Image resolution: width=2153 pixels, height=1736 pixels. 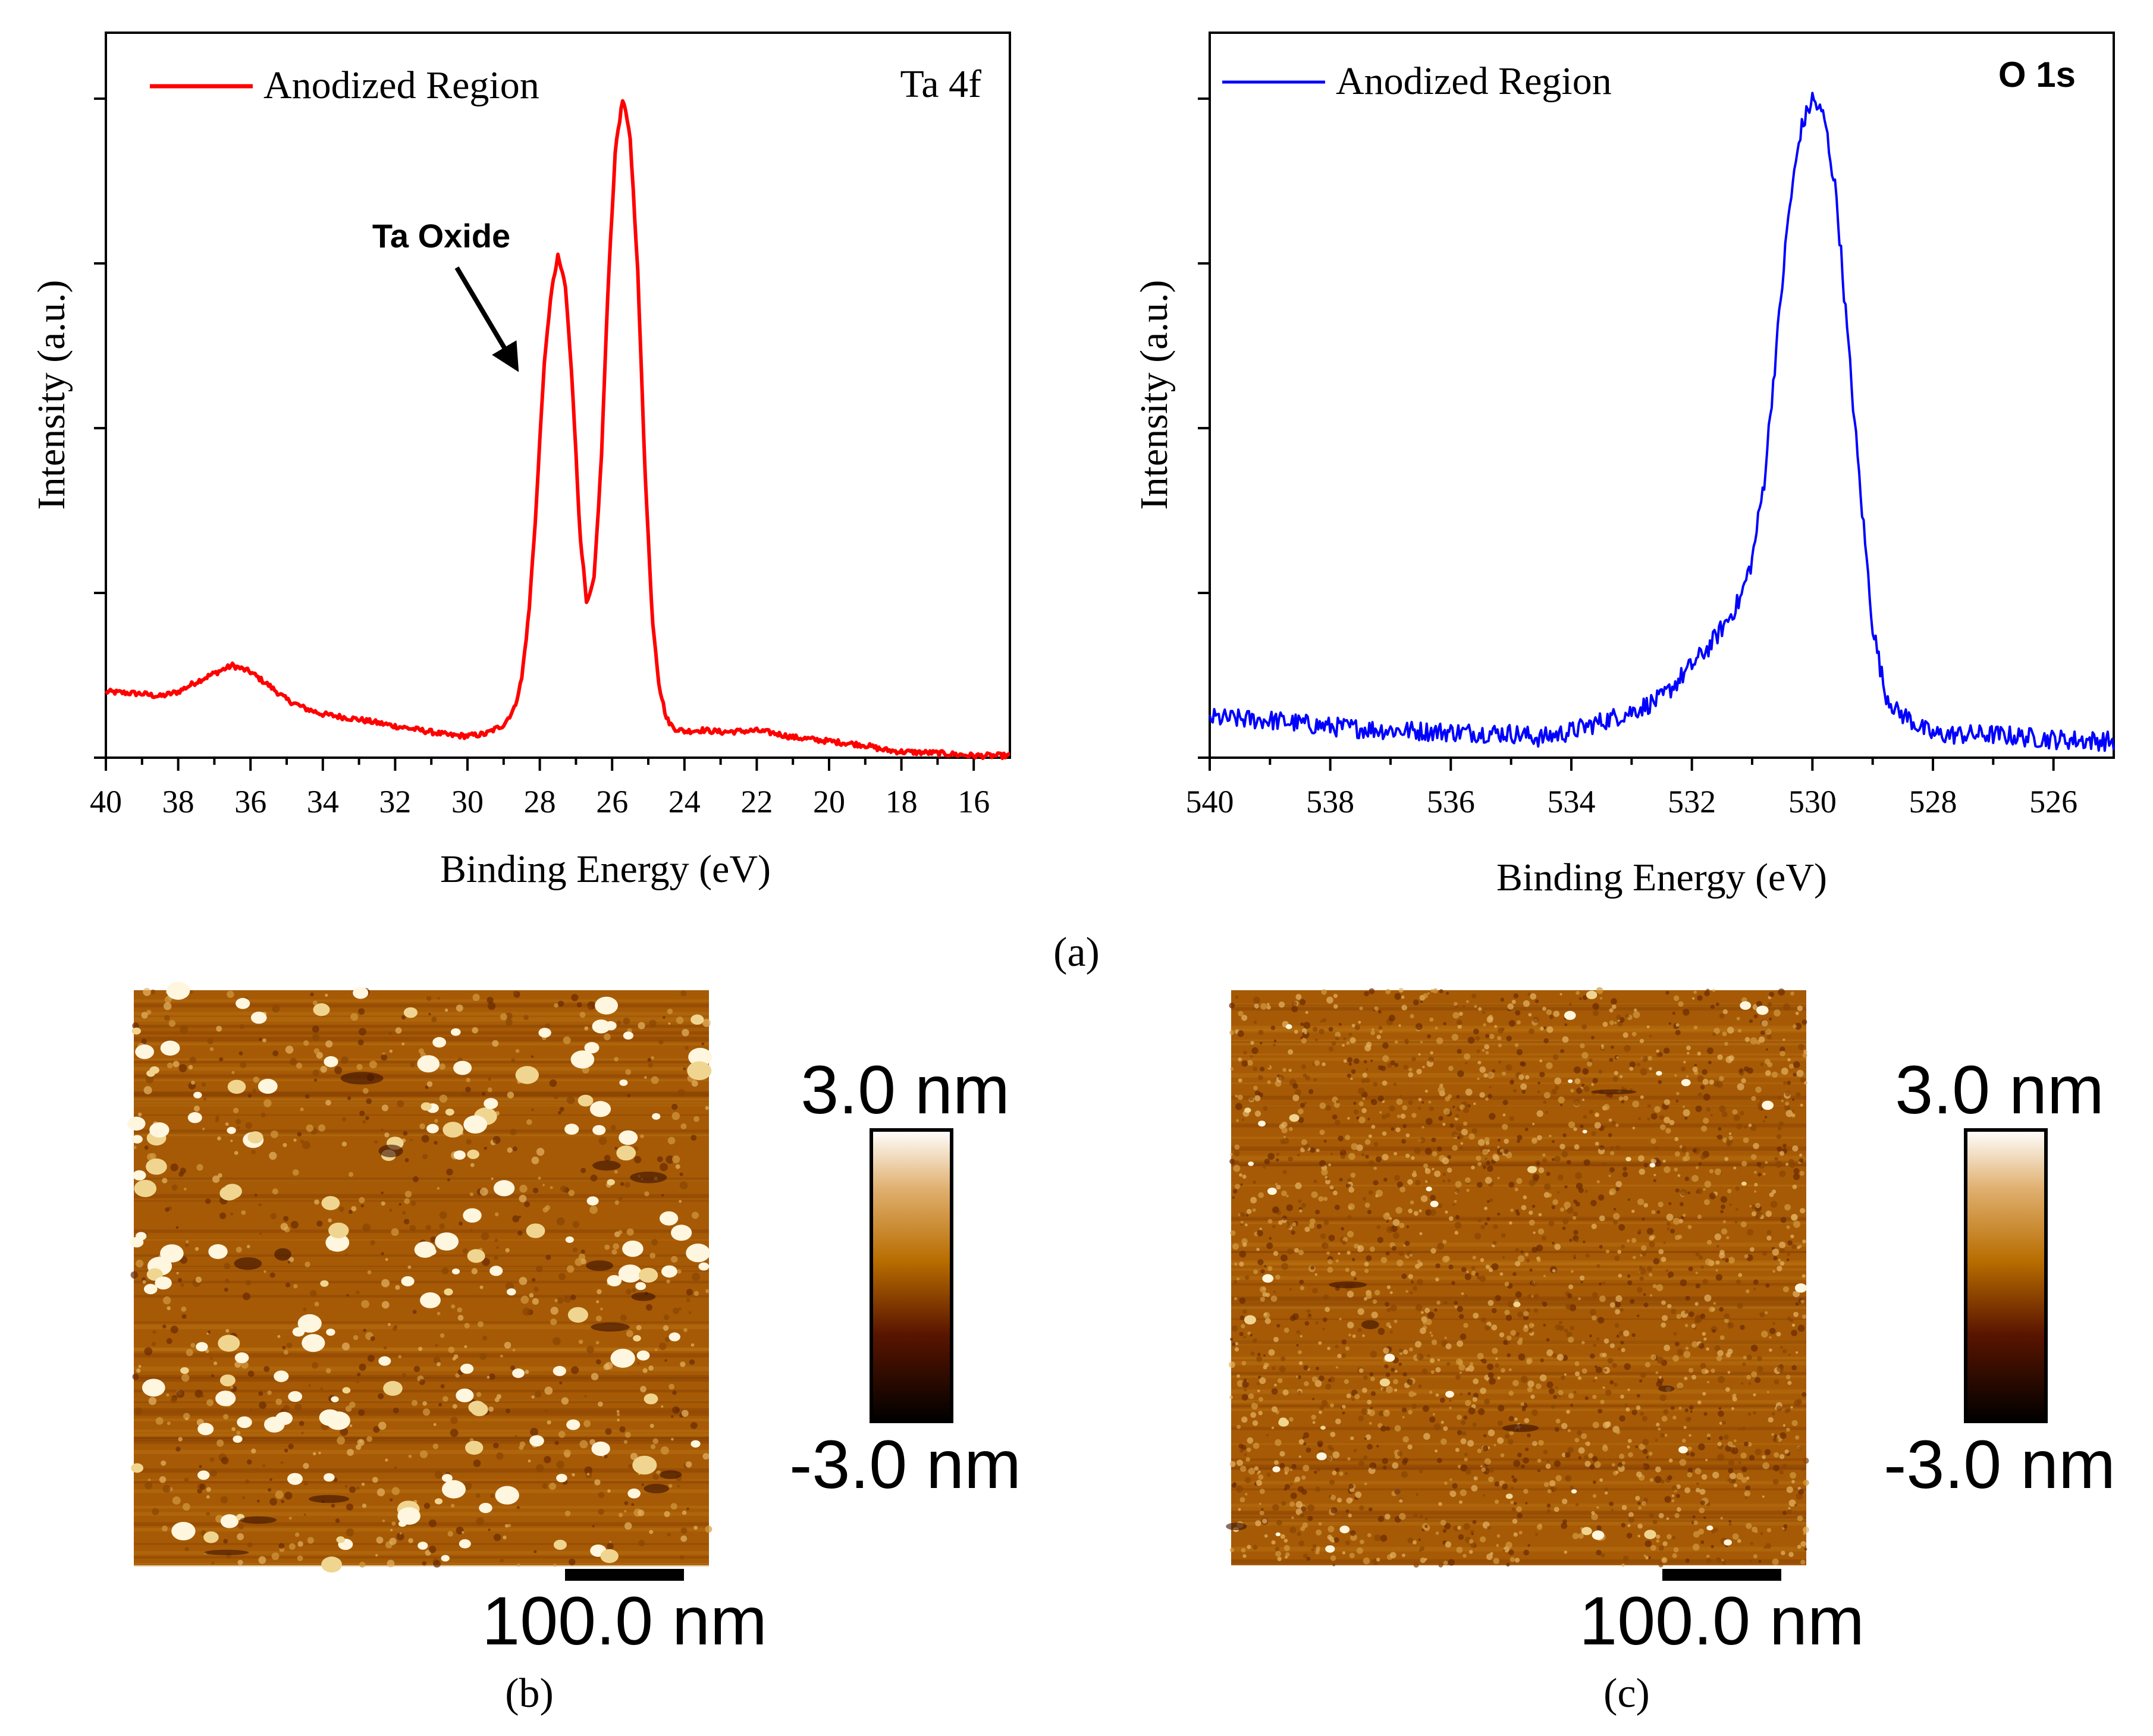 What do you see at coordinates (540, 802) in the screenshot?
I see `ta-x-tick-labels: 40 38 36 34 32 30 28 26 24 22 20 18 16` at bounding box center [540, 802].